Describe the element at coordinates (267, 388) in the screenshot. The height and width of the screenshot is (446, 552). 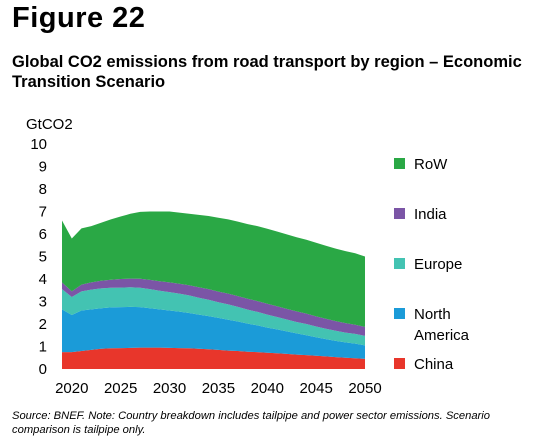
I see `x-tick-label: 2040` at that location.